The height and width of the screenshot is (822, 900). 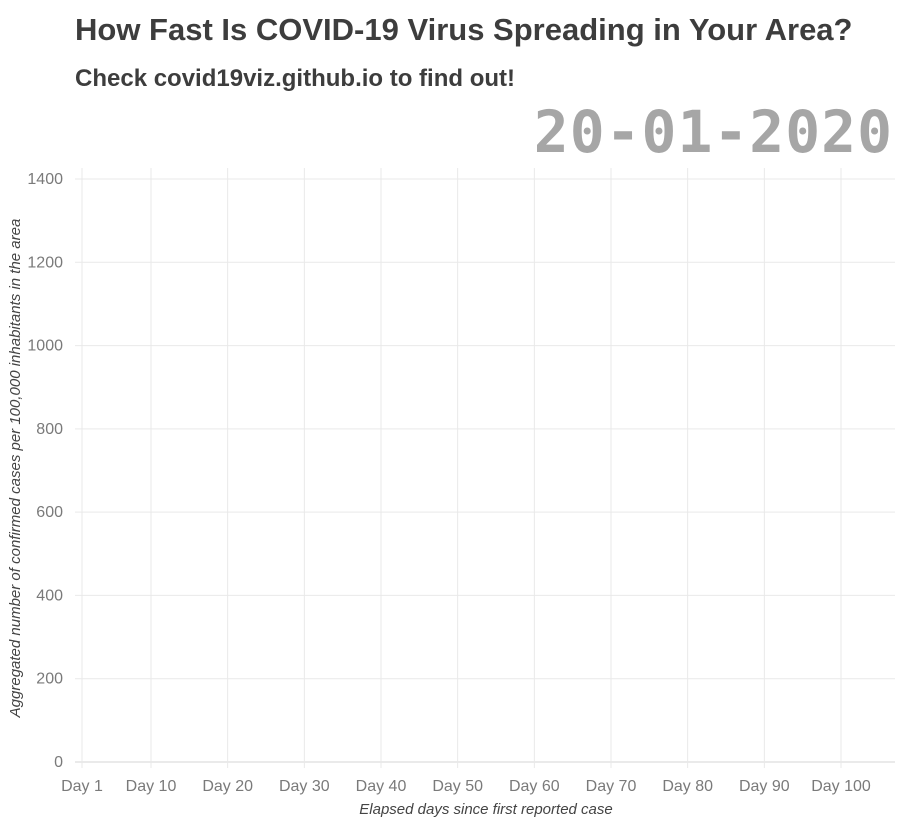 What do you see at coordinates (611, 786) in the screenshot?
I see `x-tick-label: Day 70` at bounding box center [611, 786].